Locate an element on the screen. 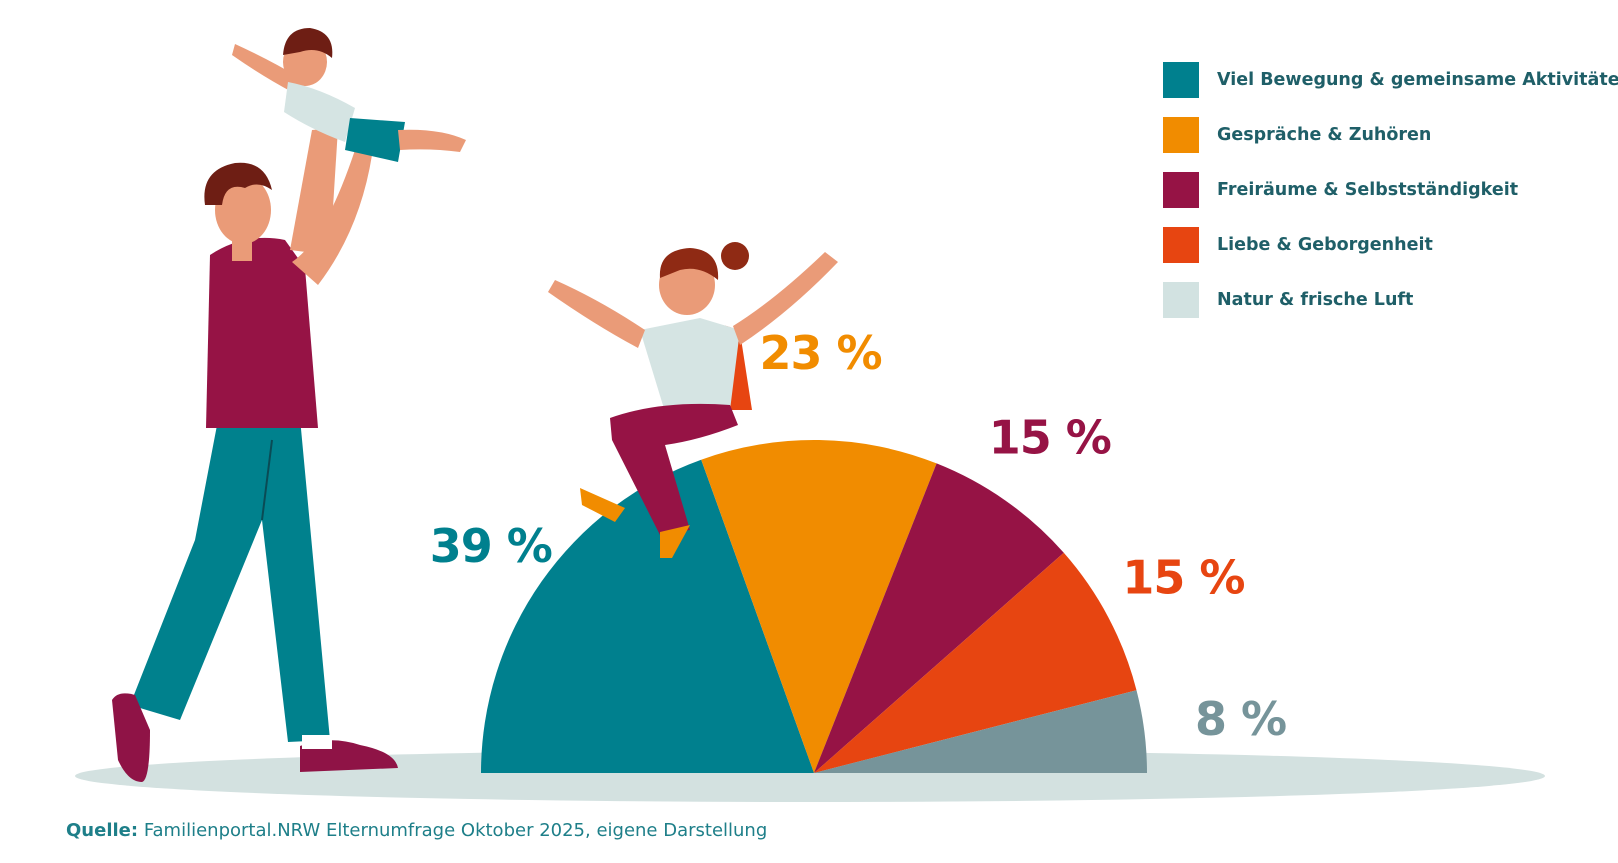 The width and height of the screenshot is (1618, 863). legend-item-liebe: Liebe & Geborgenheit is located at coordinates (1390, 245).